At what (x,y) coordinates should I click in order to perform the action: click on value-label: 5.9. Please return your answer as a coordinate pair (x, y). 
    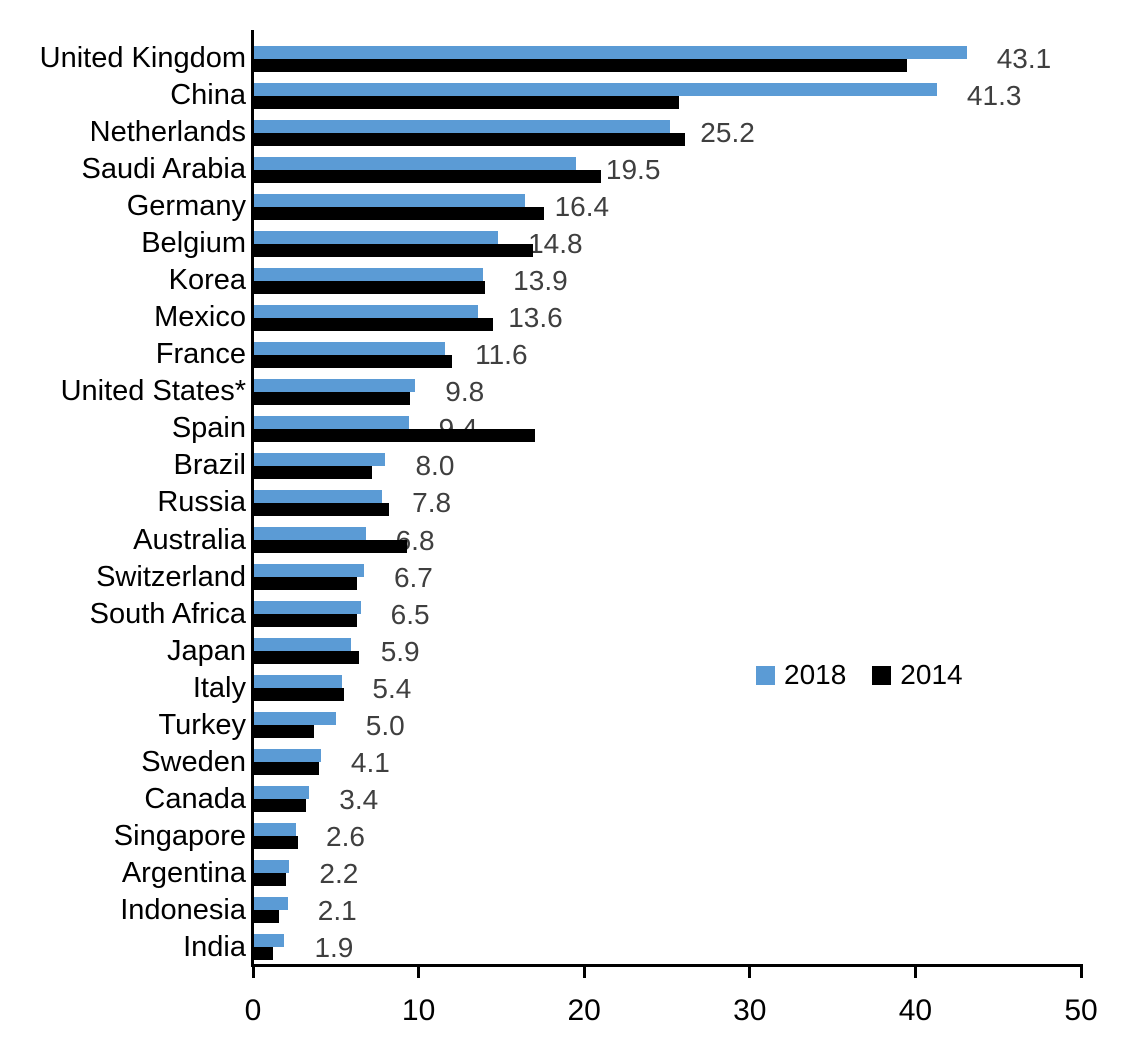
    Looking at the image, I should click on (400, 651).